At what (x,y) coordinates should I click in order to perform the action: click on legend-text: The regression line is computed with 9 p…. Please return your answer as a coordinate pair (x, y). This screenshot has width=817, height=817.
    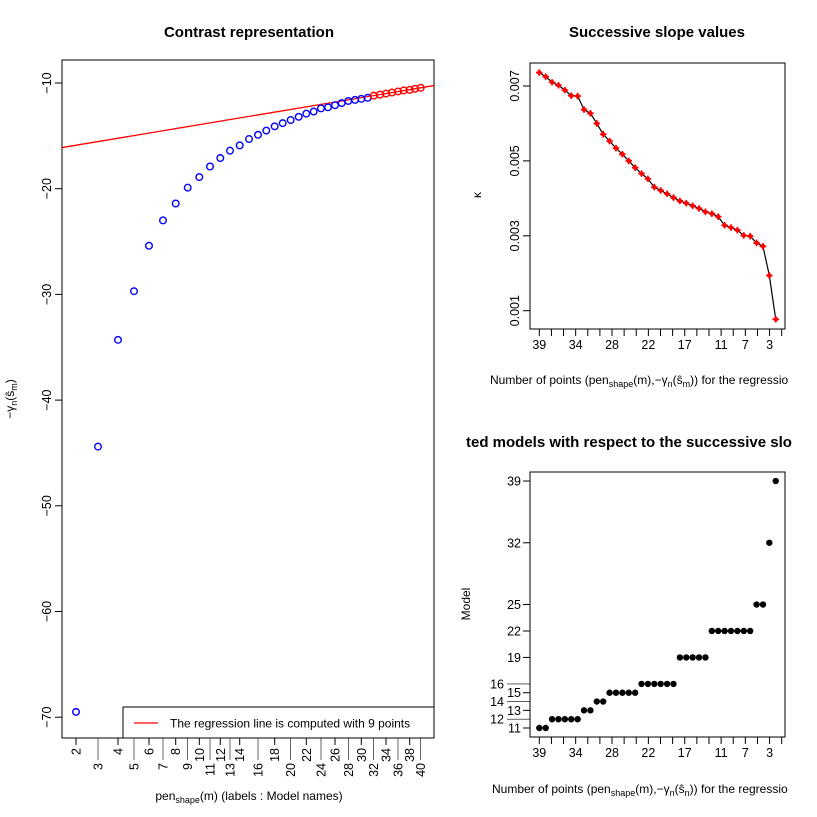
    Looking at the image, I should click on (290, 724).